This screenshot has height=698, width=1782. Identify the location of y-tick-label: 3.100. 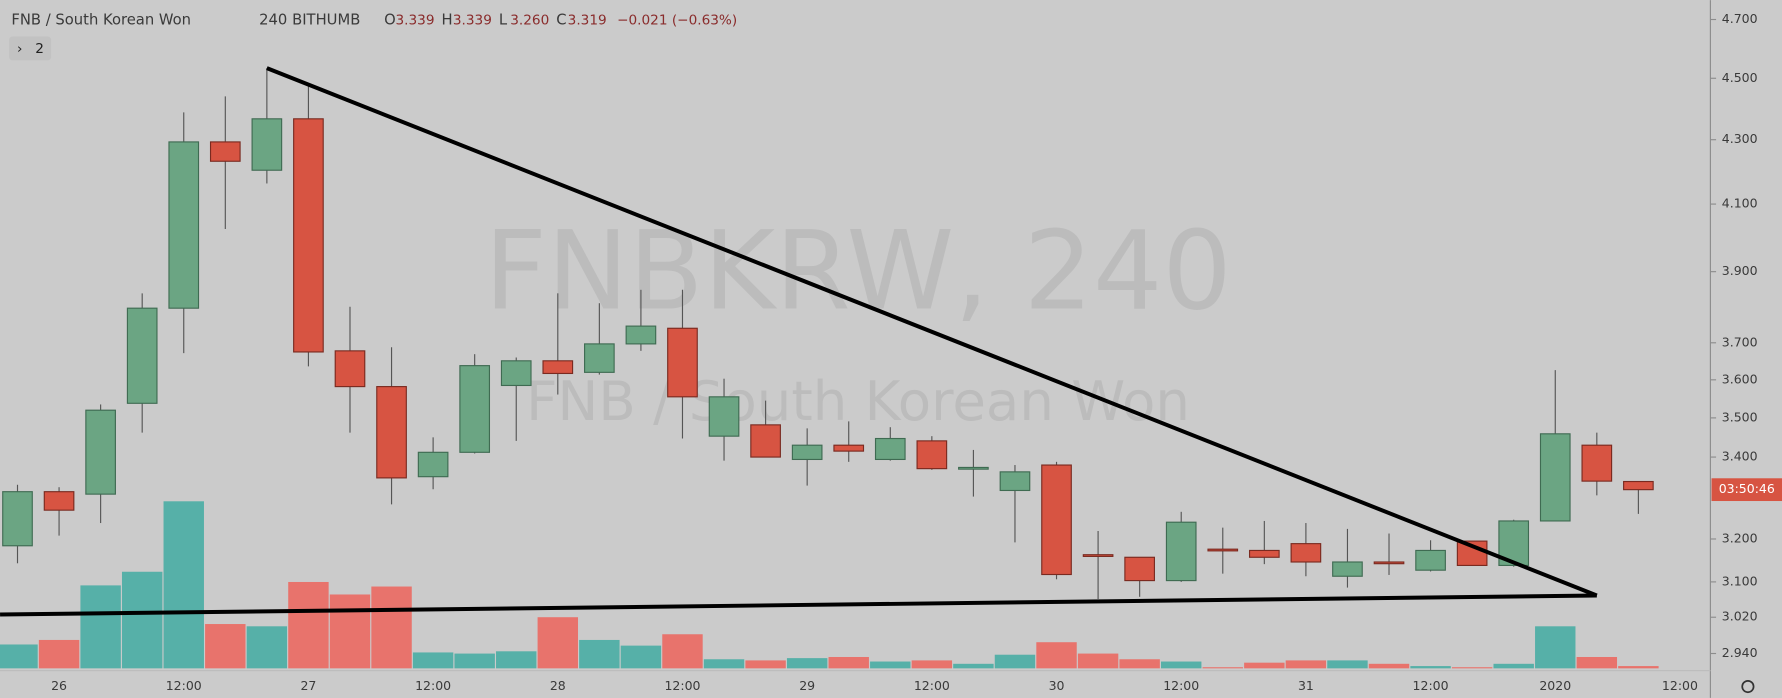
(1740, 580).